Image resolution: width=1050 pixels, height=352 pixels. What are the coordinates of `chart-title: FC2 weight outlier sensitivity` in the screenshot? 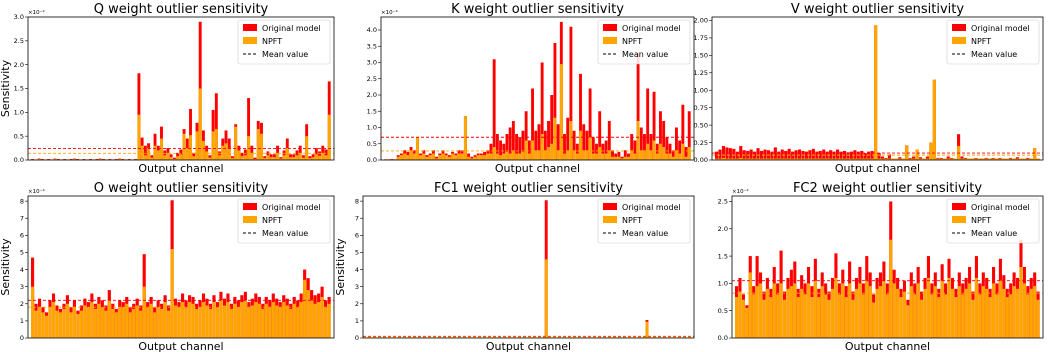 It's located at (887, 188).